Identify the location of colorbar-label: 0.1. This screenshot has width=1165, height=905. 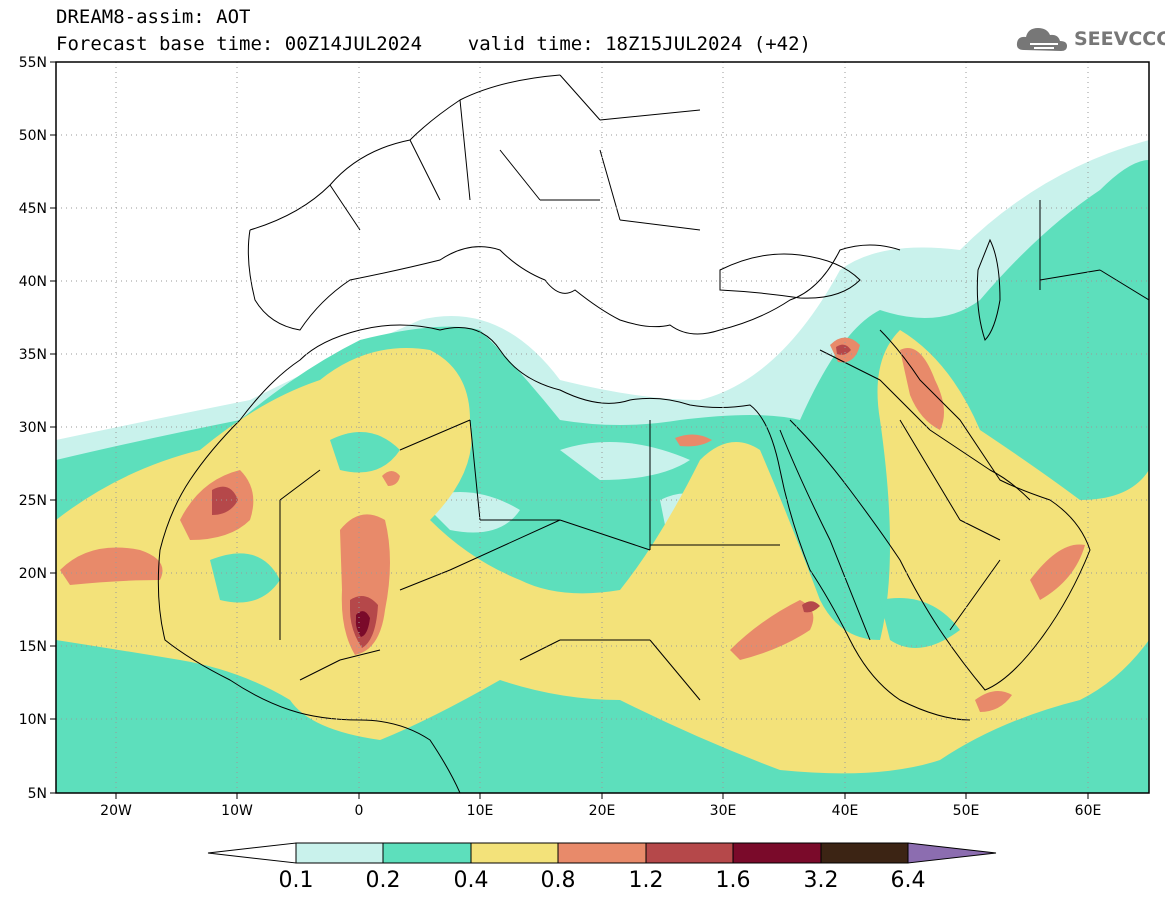
(296, 880).